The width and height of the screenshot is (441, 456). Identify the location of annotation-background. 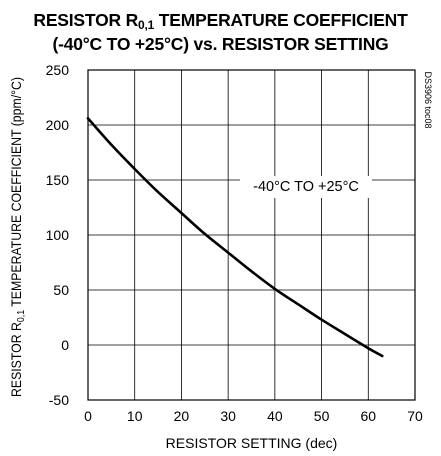
(306, 187).